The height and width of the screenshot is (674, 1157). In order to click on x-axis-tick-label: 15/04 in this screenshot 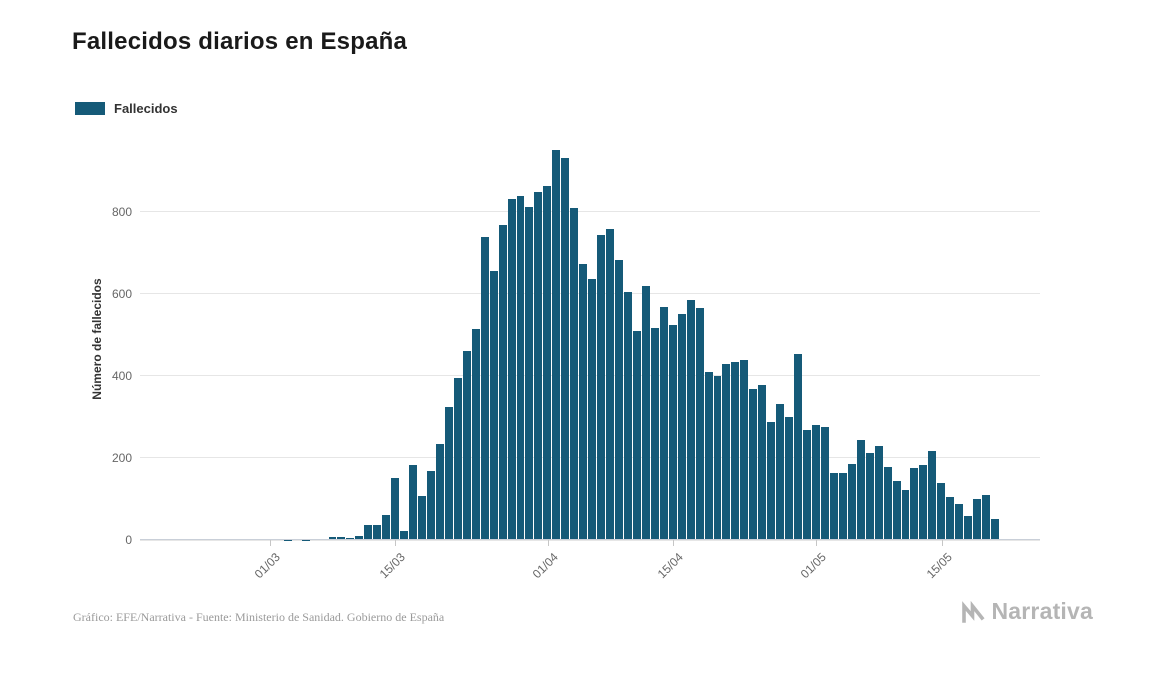, I will do `click(670, 566)`.